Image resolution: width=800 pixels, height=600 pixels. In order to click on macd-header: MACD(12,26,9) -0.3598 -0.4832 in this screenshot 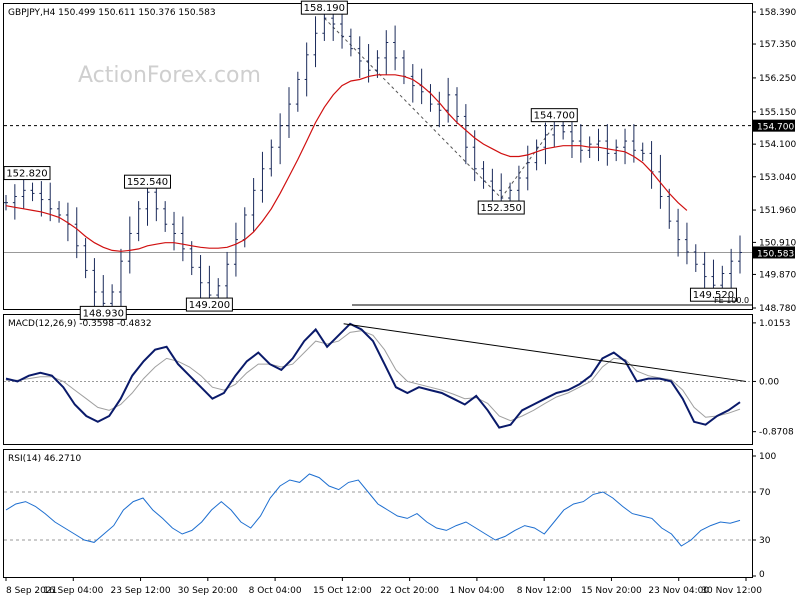, I will do `click(80, 324)`.